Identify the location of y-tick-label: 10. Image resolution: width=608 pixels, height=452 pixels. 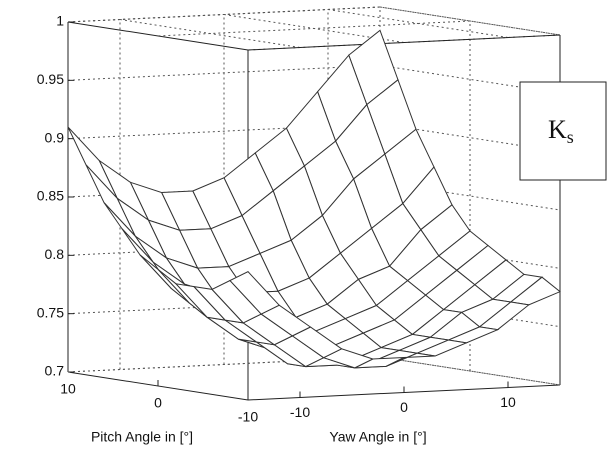
(68, 389).